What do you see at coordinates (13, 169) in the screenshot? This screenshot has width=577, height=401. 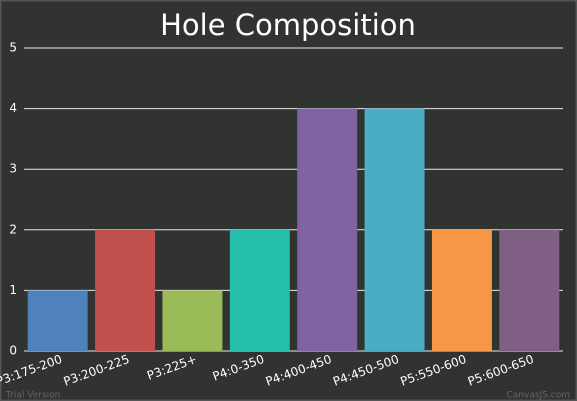 I see `y-tick-label: 3` at bounding box center [13, 169].